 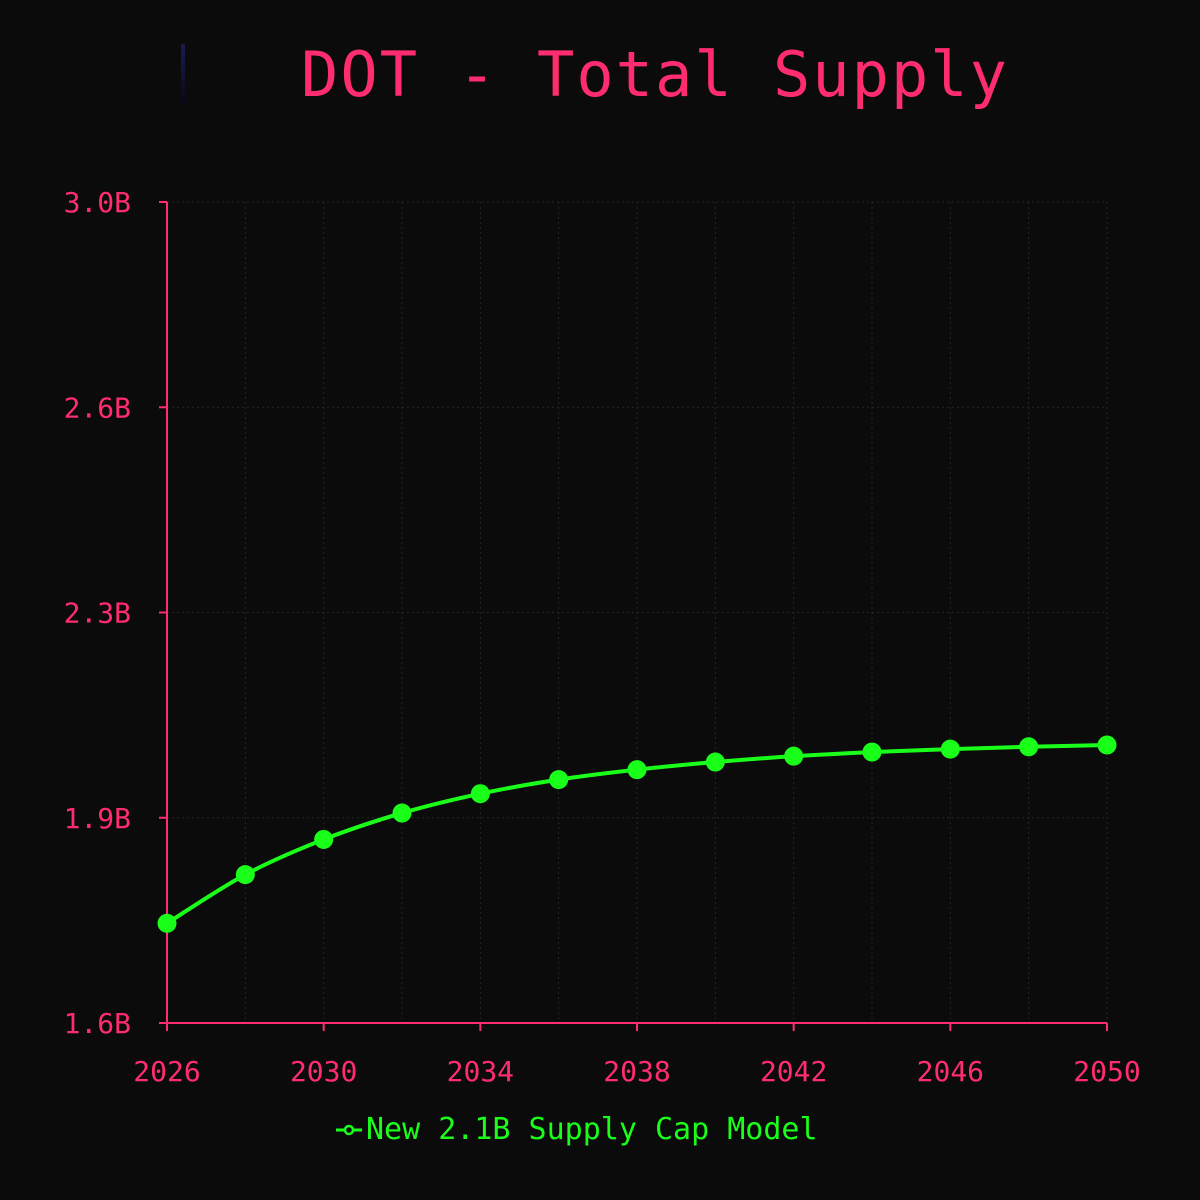 I want to click on y-tick-label: 3.0B, so click(x=97, y=202).